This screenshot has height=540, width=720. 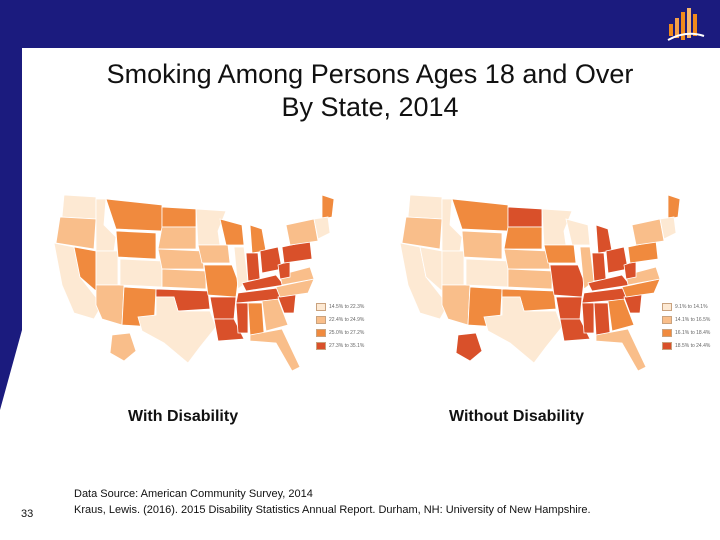 What do you see at coordinates (370, 107) in the screenshot?
I see `title-line-2: By State, 2014` at bounding box center [370, 107].